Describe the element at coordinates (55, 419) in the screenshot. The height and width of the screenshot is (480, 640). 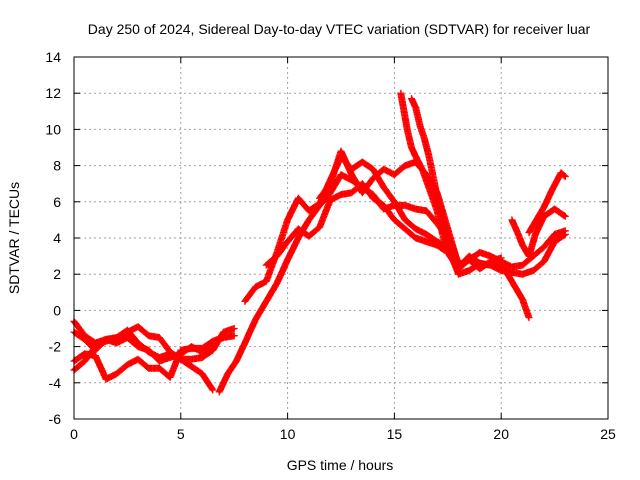
I see `y-tick-label: -6` at that location.